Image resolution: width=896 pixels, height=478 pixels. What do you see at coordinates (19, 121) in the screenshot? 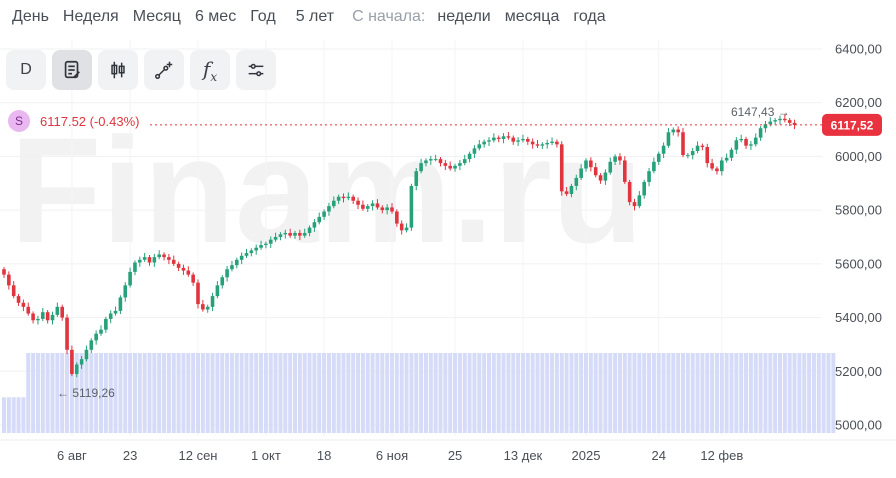
I see `symbol-badge: S` at bounding box center [19, 121].